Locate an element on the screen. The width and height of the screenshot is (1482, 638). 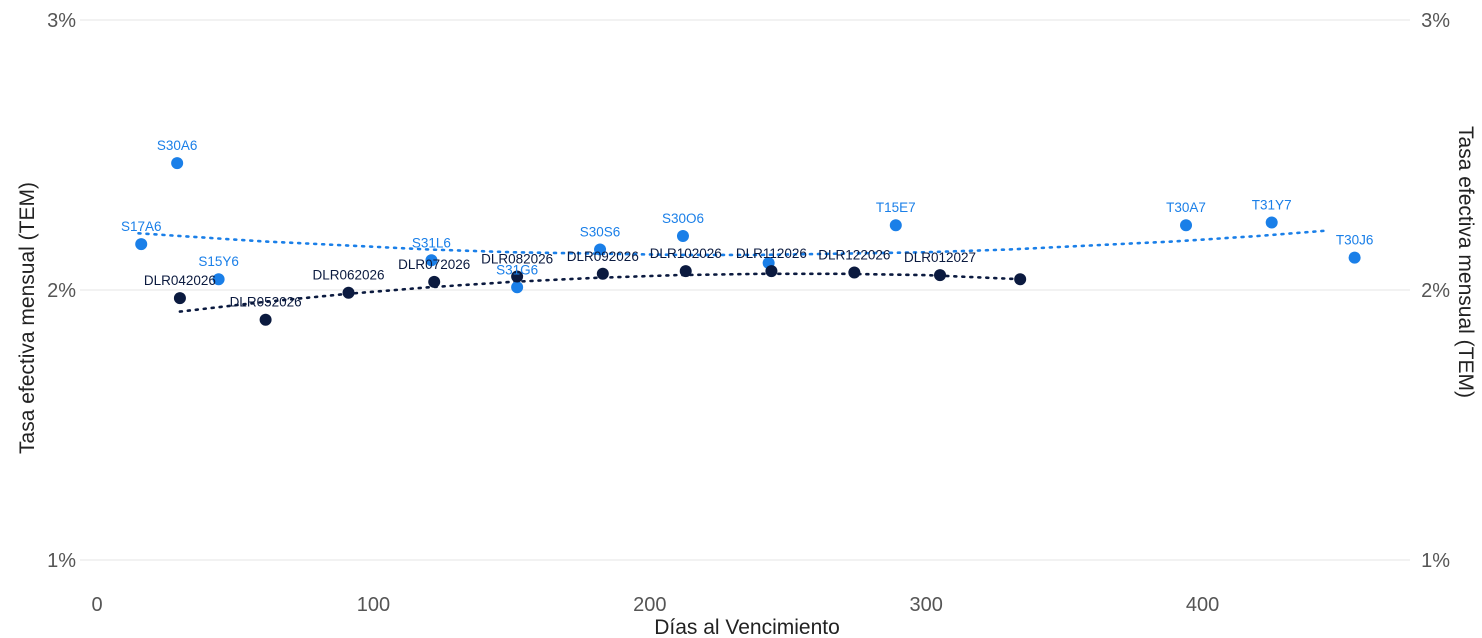
y-tick-label: 3% is located at coordinates (61, 21).